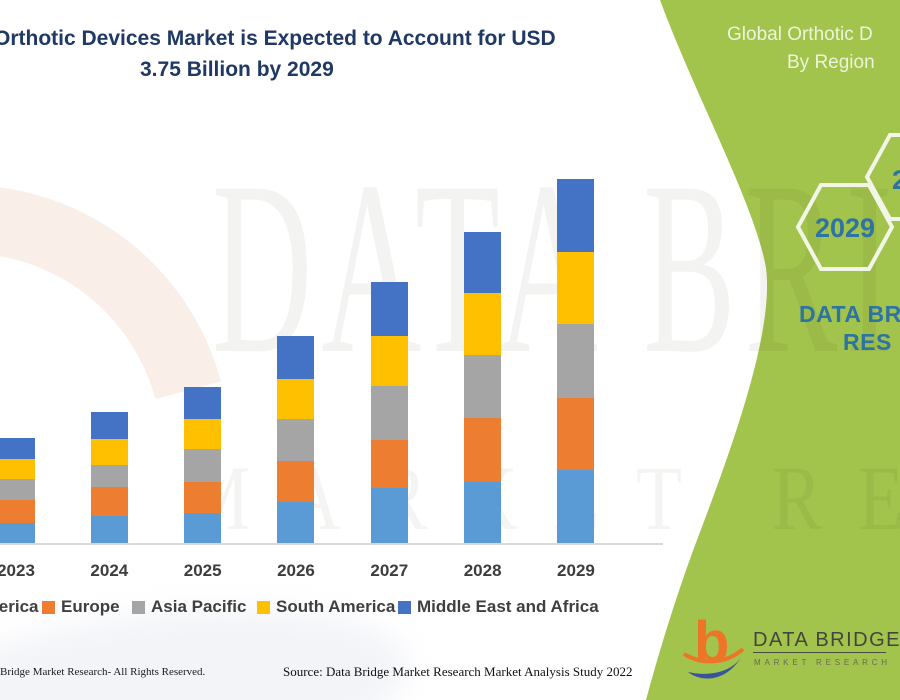  What do you see at coordinates (867, 342) in the screenshot?
I see `panel-brand-line2: RES` at bounding box center [867, 342].